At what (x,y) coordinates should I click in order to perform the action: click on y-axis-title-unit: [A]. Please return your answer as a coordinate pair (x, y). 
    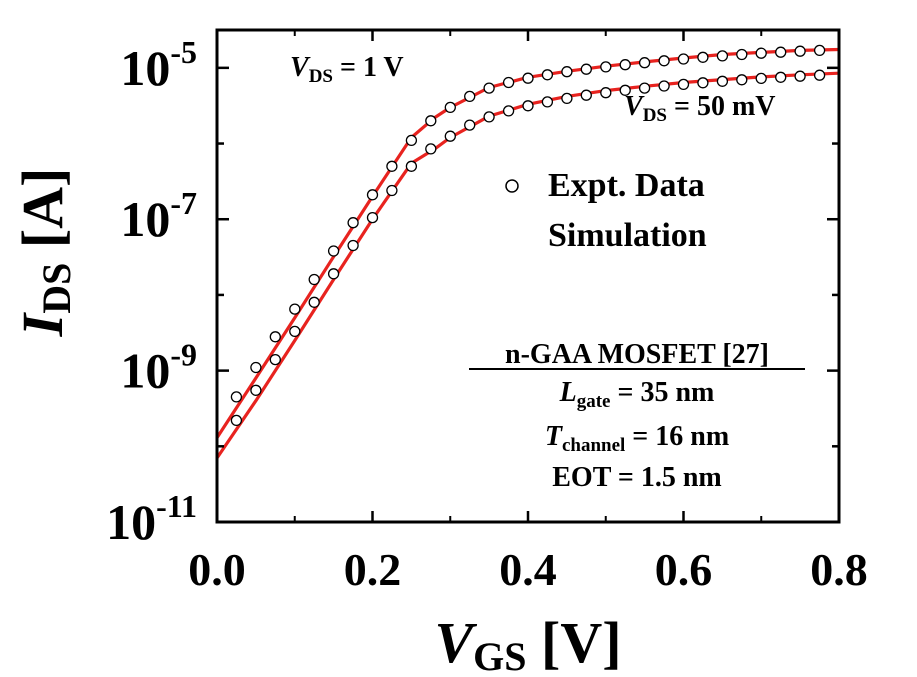
    Looking at the image, I should click on (42, 215).